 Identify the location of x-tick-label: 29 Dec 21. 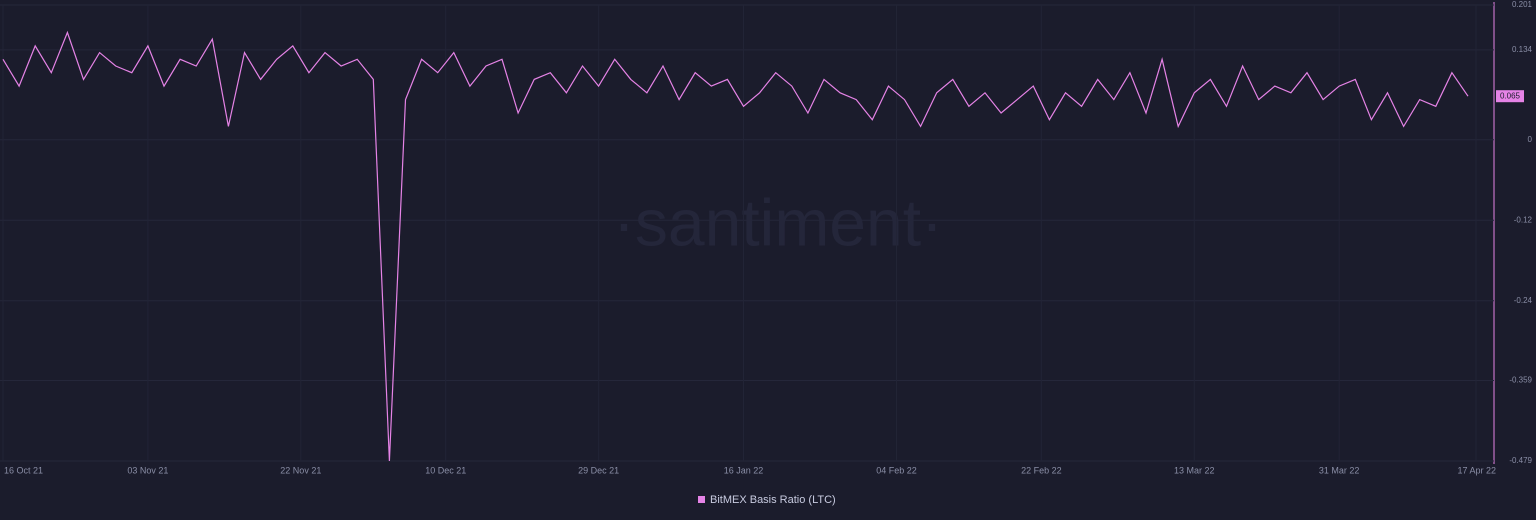
(598, 470).